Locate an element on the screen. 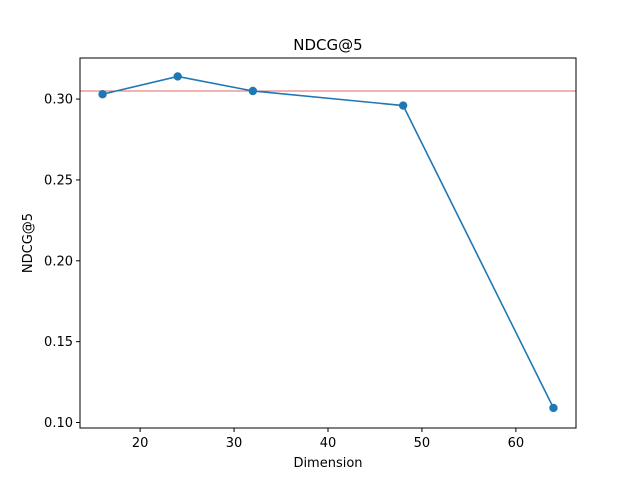  chart-title: NDCG@5 is located at coordinates (327, 45).